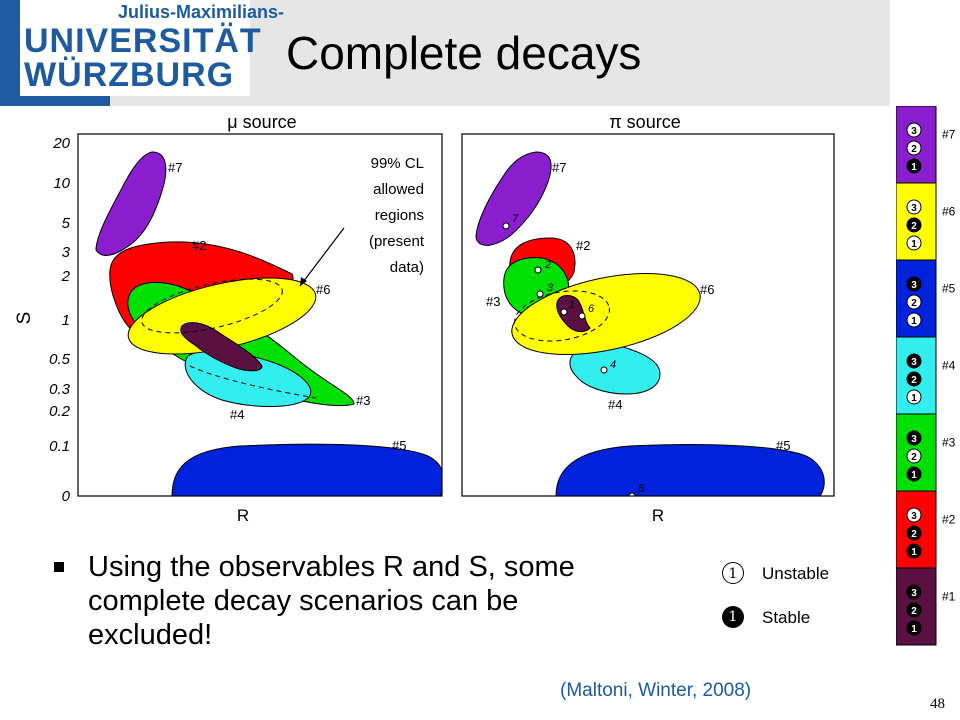 Image resolution: width=960 pixels, height=720 pixels. What do you see at coordinates (572, 305) in the screenshot?
I see `point-label: 1` at bounding box center [572, 305].